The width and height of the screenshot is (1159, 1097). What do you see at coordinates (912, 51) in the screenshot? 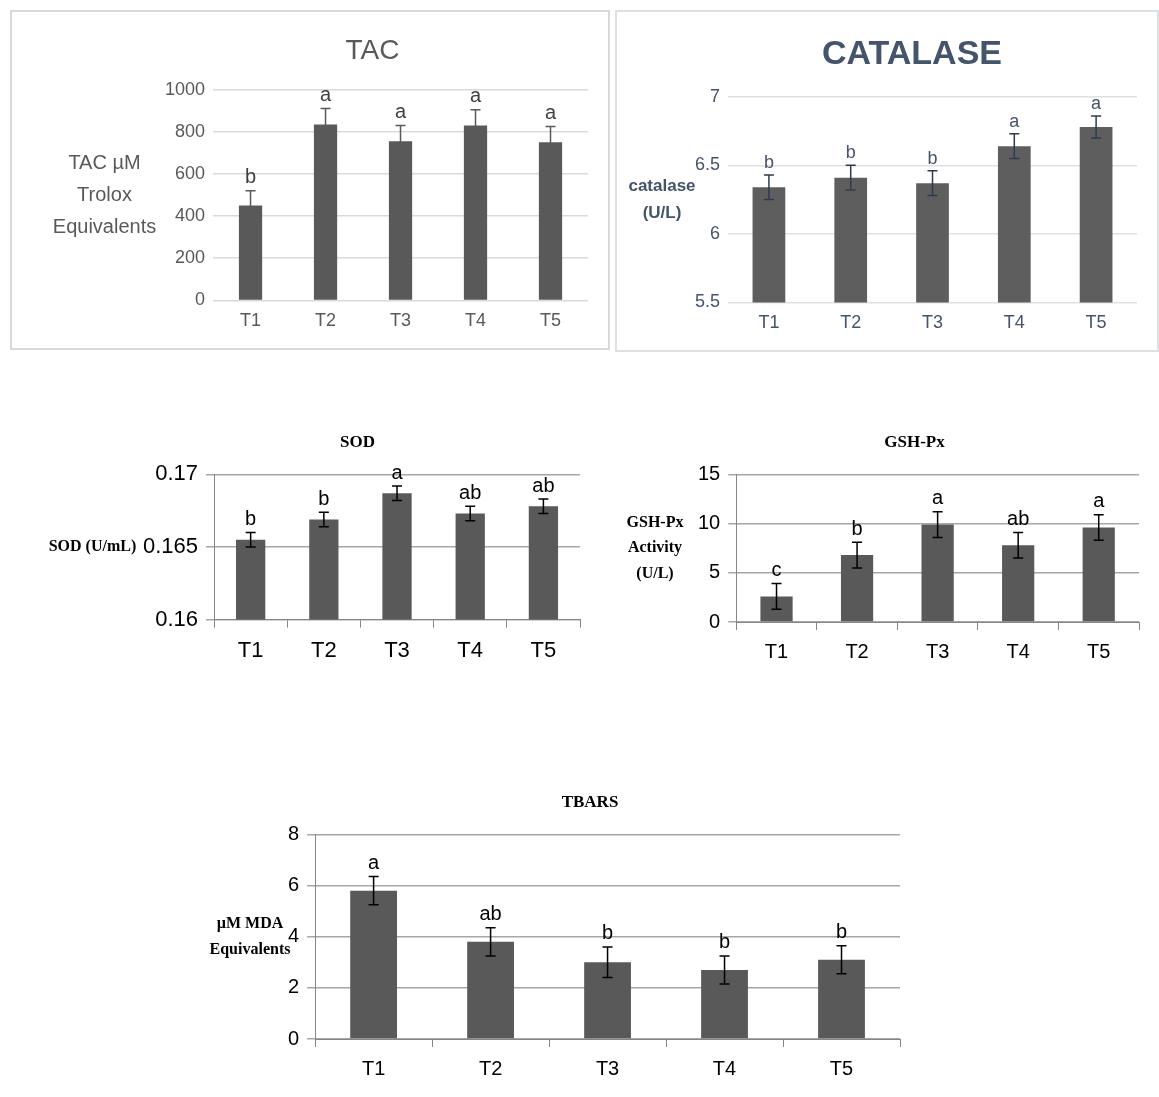
I see `chart-title: CATALASE` at bounding box center [912, 51].